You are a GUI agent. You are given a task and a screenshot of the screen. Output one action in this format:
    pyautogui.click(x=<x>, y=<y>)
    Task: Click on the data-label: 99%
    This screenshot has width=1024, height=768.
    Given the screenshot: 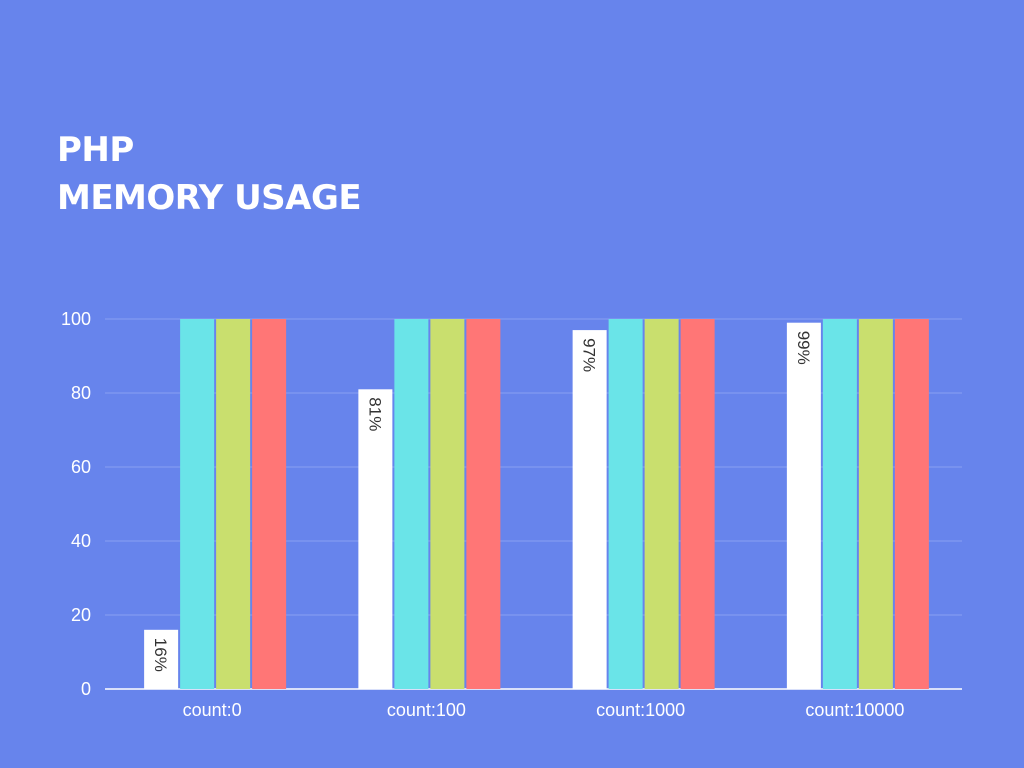 What is the action you would take?
    pyautogui.click(x=803, y=348)
    